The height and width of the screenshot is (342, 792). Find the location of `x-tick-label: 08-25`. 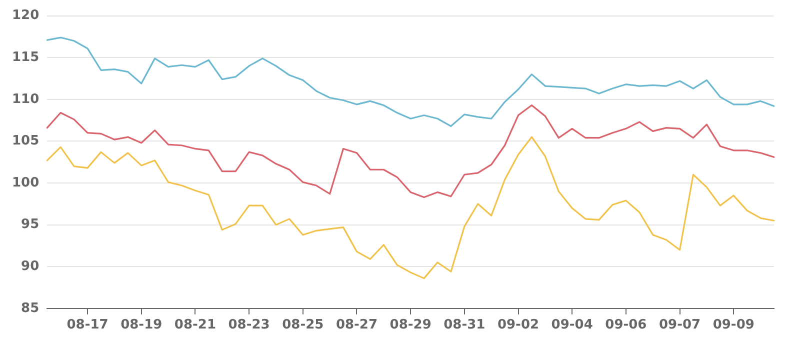

x-tick-label: 08-25 is located at coordinates (303, 325).